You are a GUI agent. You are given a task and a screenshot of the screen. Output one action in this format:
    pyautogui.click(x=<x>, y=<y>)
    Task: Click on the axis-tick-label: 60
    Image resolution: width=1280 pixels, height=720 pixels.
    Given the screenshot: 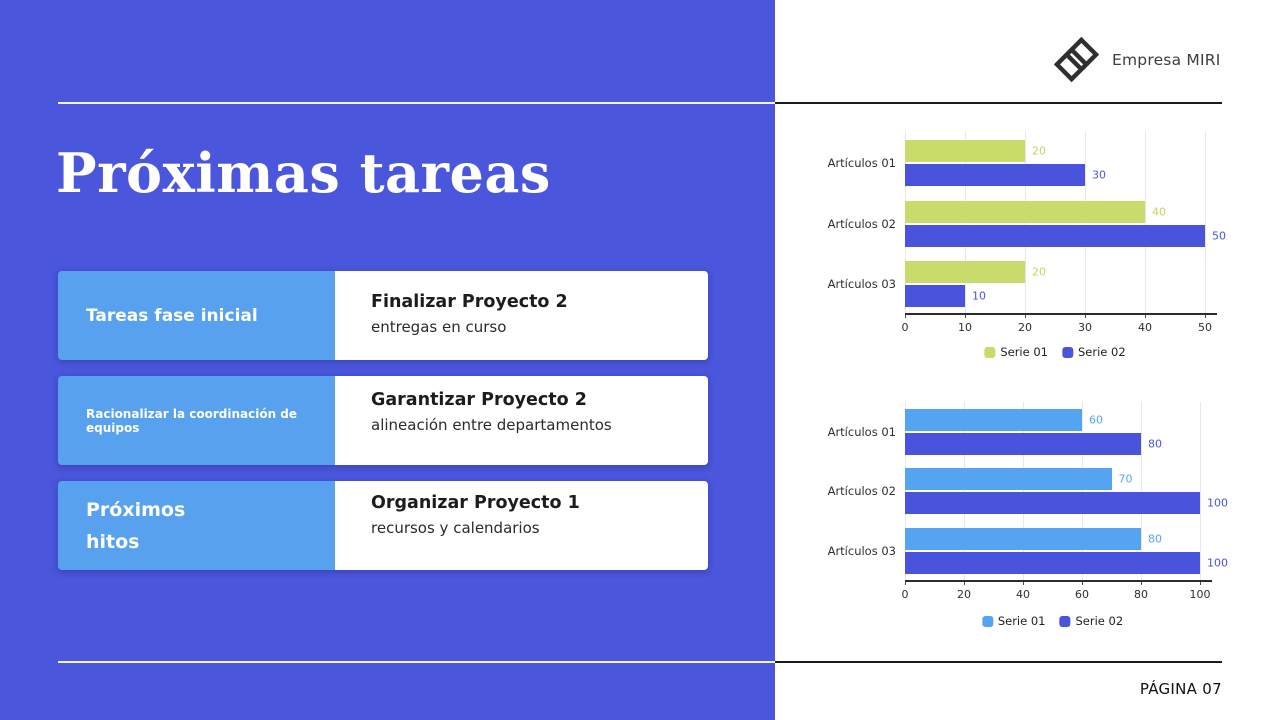 What is the action you would take?
    pyautogui.click(x=1082, y=594)
    